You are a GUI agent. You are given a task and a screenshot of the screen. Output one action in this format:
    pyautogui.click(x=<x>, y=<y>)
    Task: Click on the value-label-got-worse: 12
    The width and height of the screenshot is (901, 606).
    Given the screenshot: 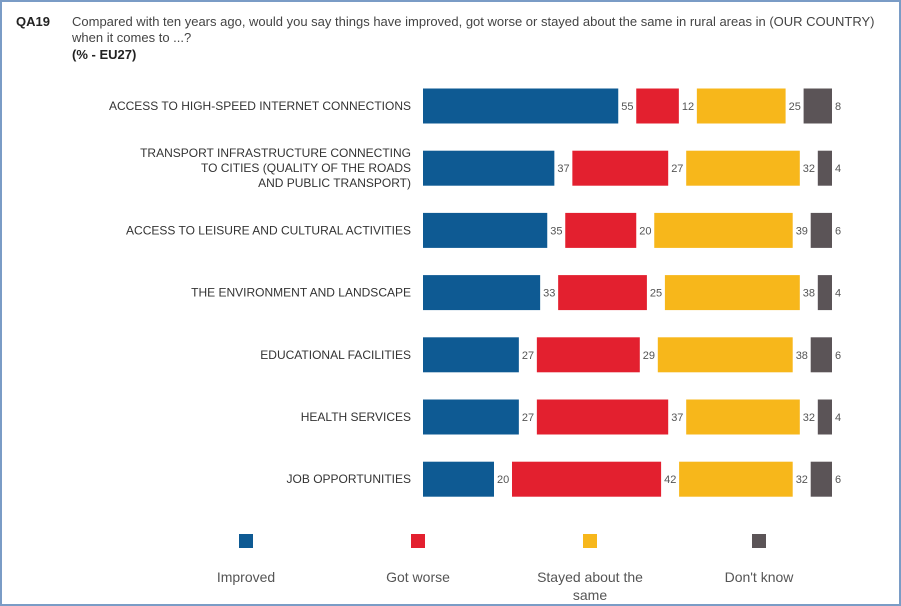 What is the action you would take?
    pyautogui.click(x=688, y=107)
    